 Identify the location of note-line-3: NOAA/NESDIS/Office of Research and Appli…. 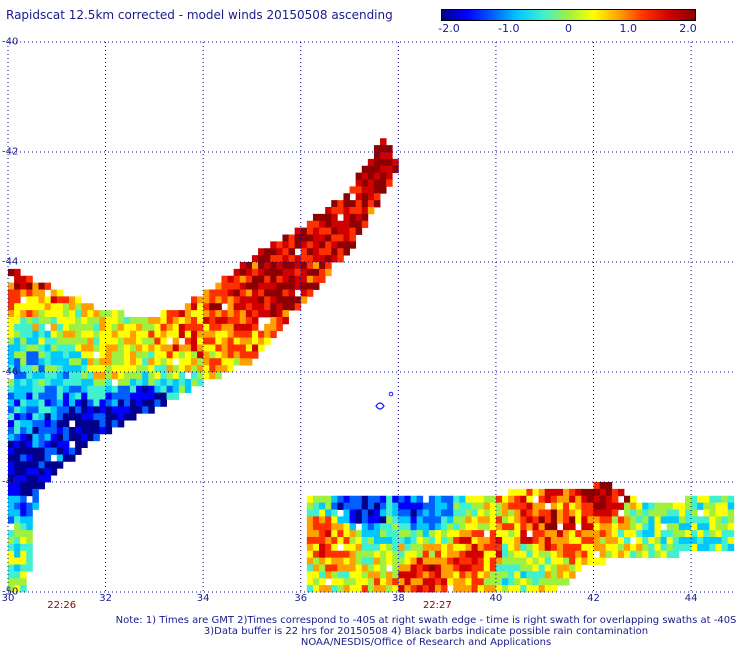
(426, 642).